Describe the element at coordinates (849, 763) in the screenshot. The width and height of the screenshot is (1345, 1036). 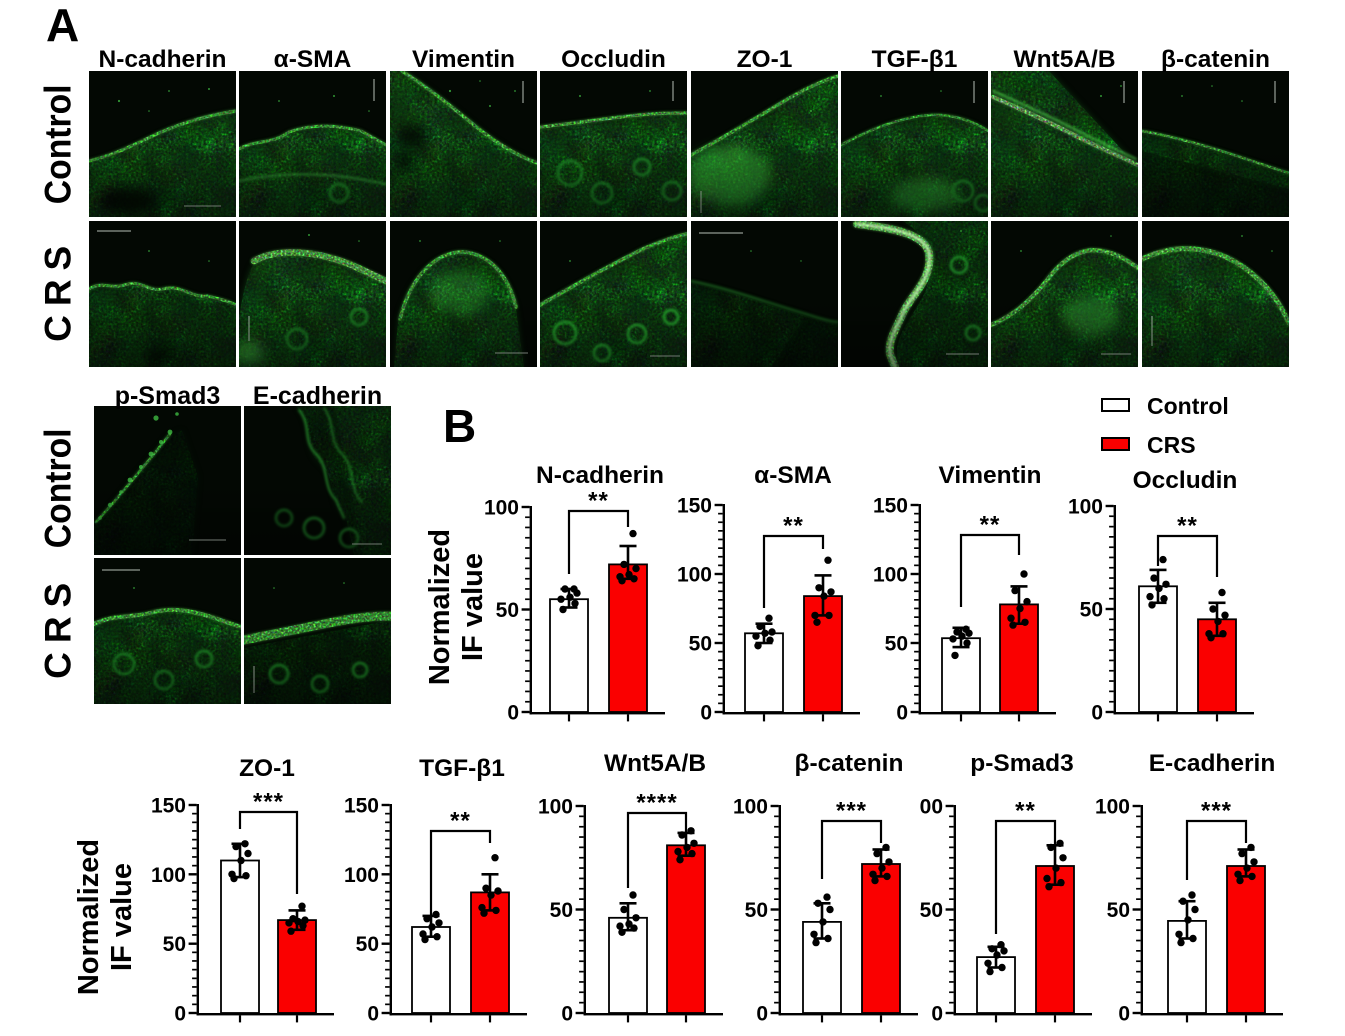
I see `svg-text: β-catenin` at that location.